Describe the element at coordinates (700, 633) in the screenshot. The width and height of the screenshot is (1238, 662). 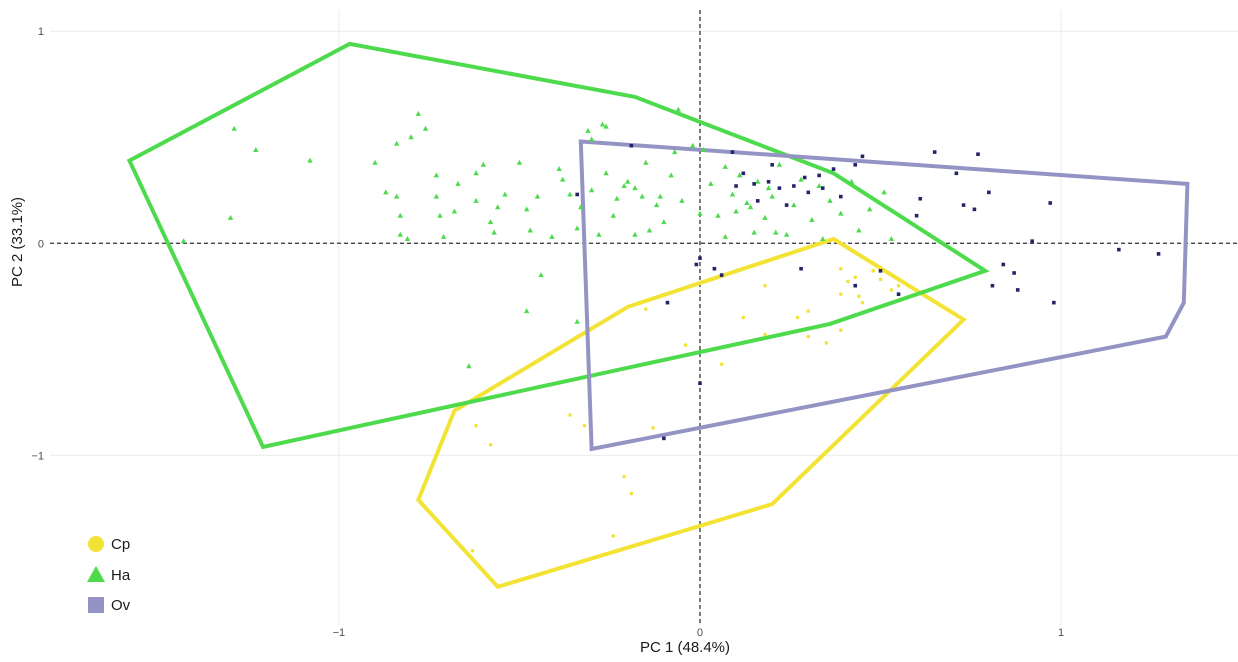
I see `x-tick-label: 0` at that location.